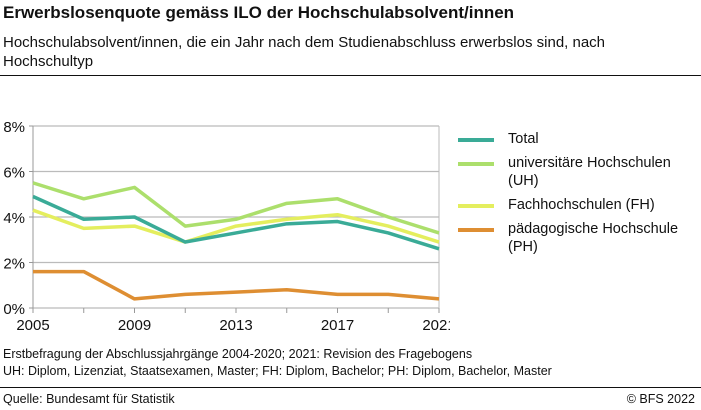  Describe the element at coordinates (660, 399) in the screenshot. I see `copyright: © BFS 2022` at that location.